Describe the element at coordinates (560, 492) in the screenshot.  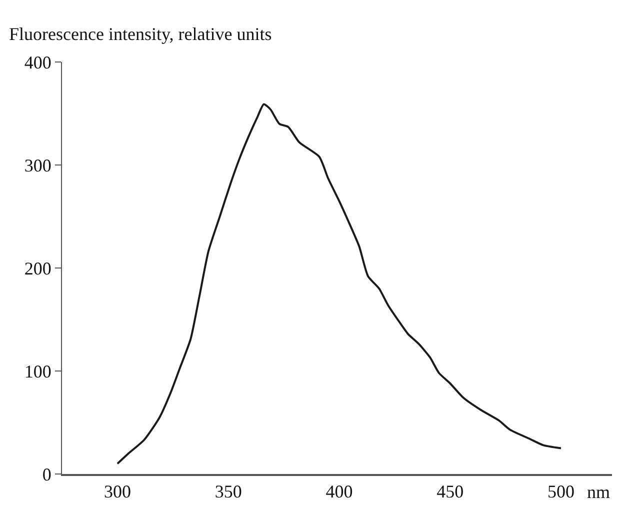
I see `x-tick-label: 500` at that location.